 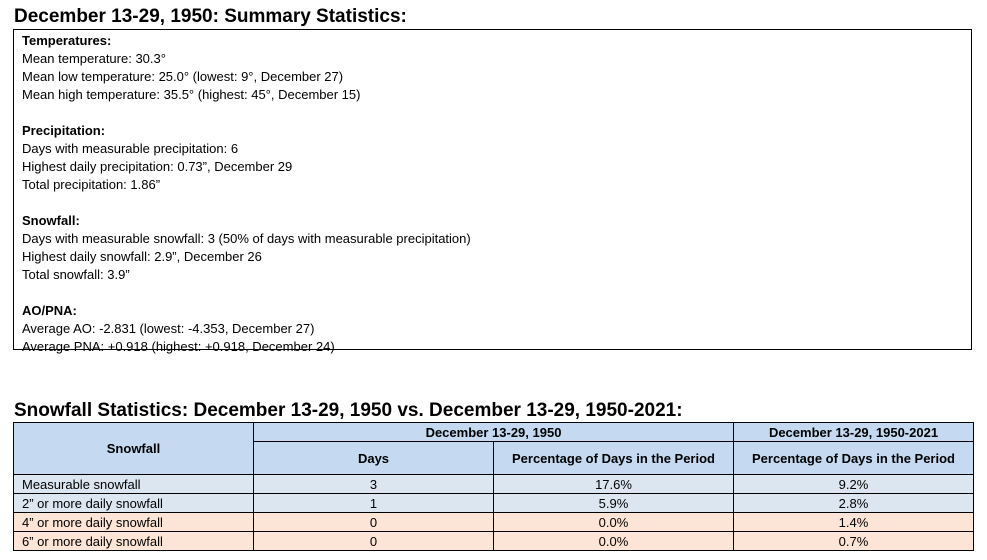 I want to click on header-pct-1950-2021: Percentage of Days in the Period, so click(x=853, y=458).